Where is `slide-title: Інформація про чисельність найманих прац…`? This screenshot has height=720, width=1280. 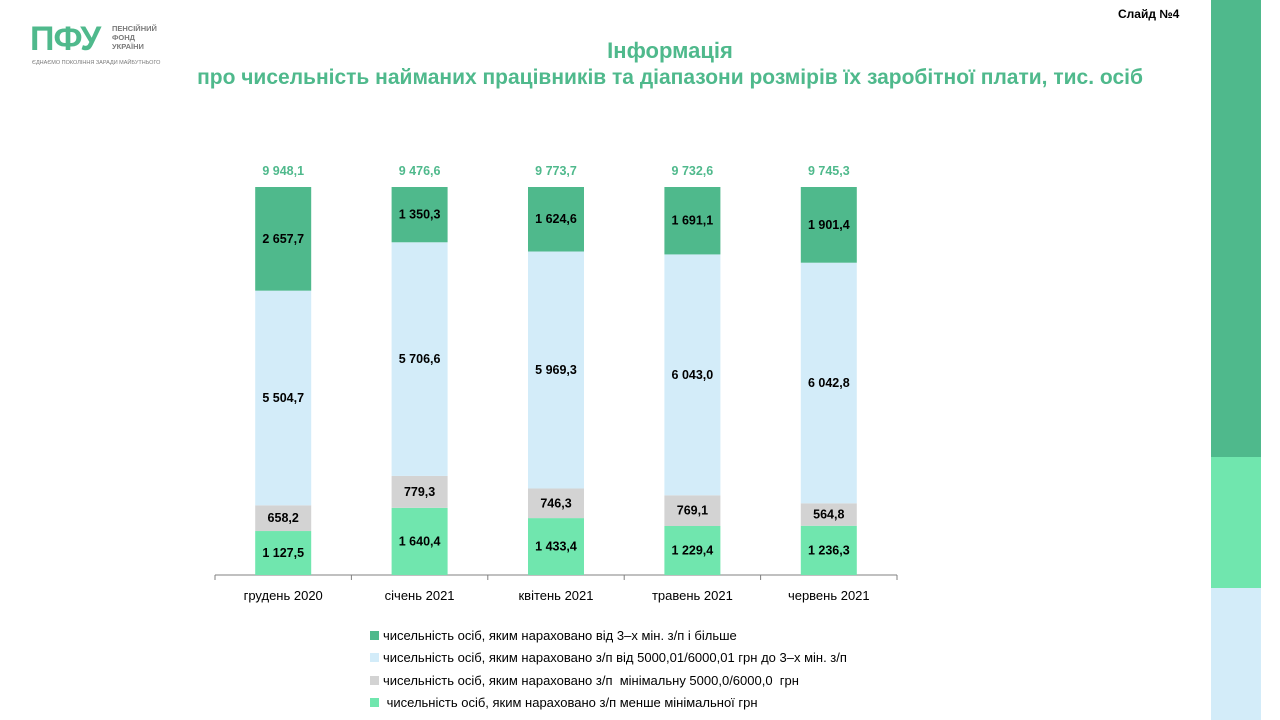 slide-title: Інформація про чисельність найманих прац… is located at coordinates (670, 64).